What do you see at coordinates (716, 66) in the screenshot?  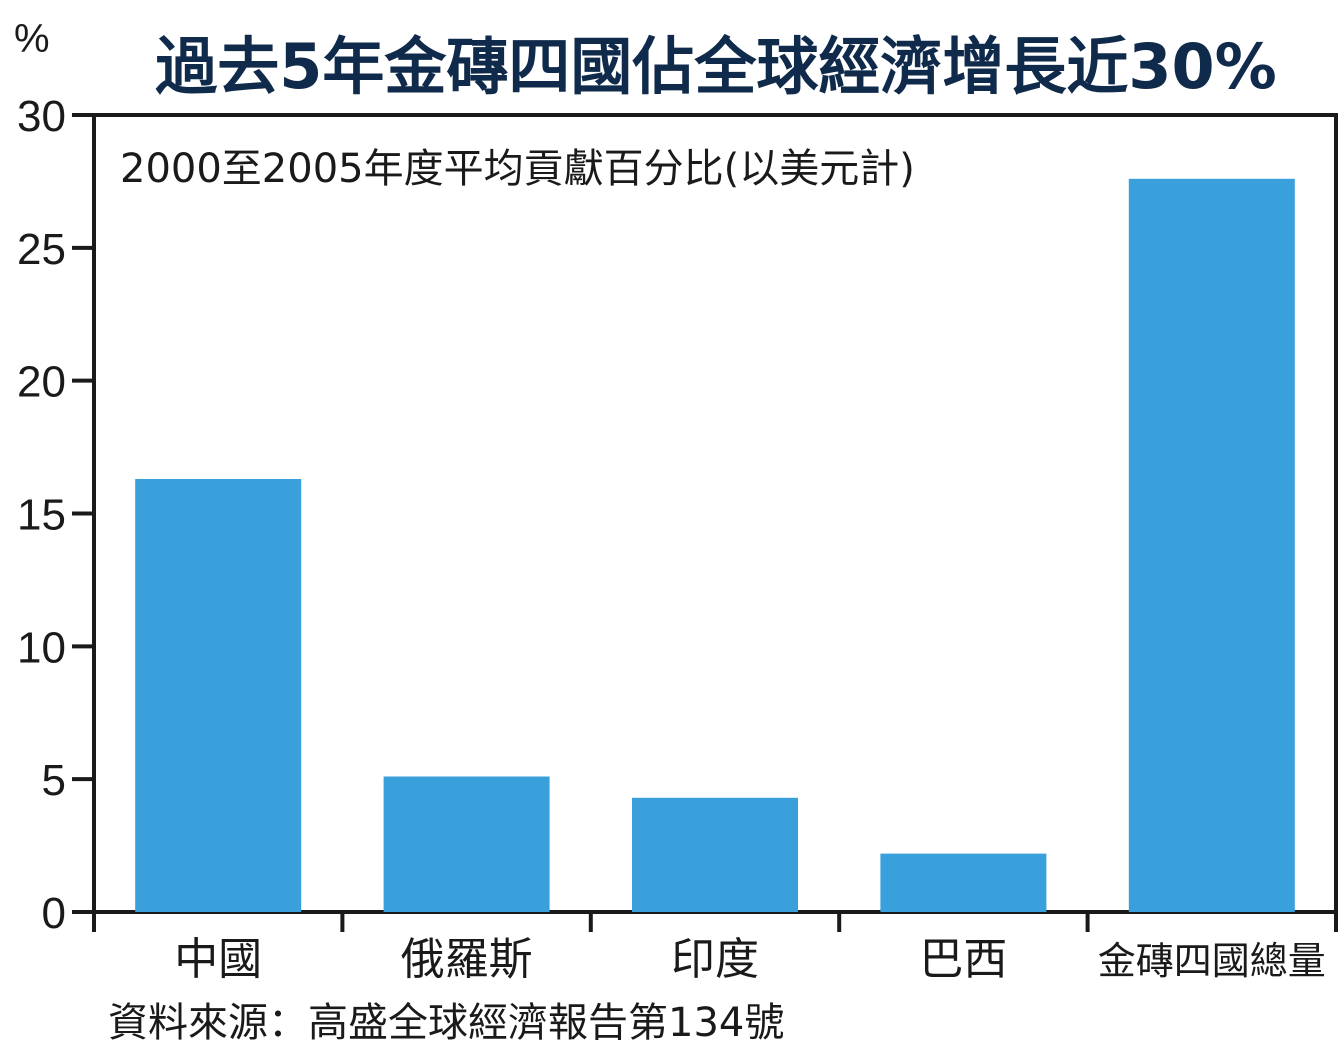 I see `chart-title: 過去5年金磚四國佔全球經濟增長近30%` at bounding box center [716, 66].